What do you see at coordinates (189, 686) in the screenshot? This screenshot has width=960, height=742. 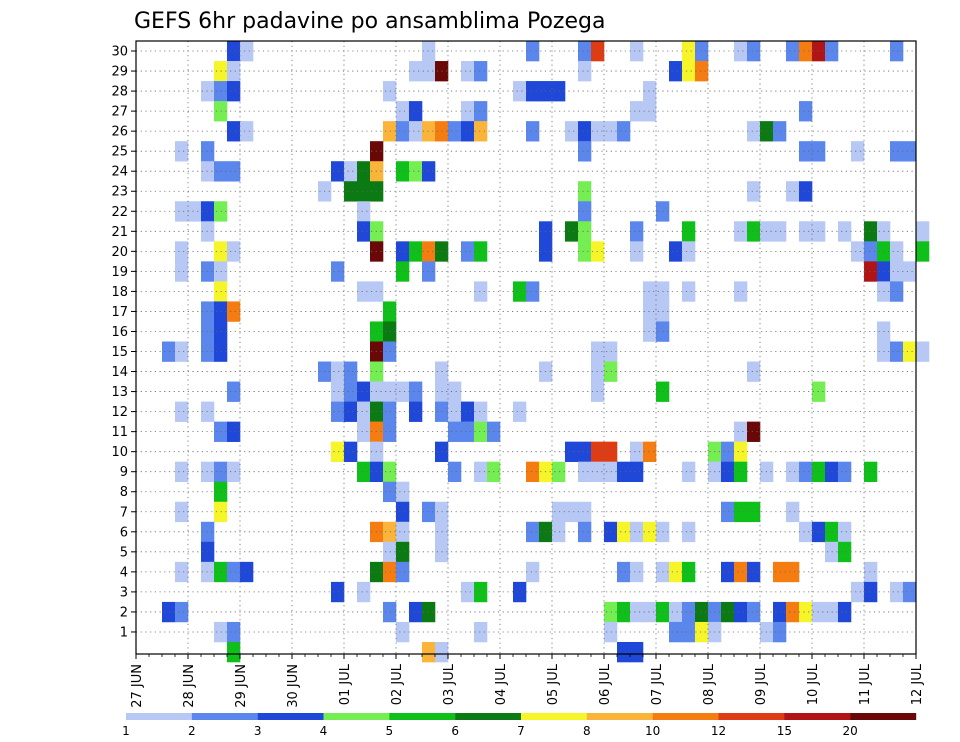 I see `x-tick-label: 28 JUN` at bounding box center [189, 686].